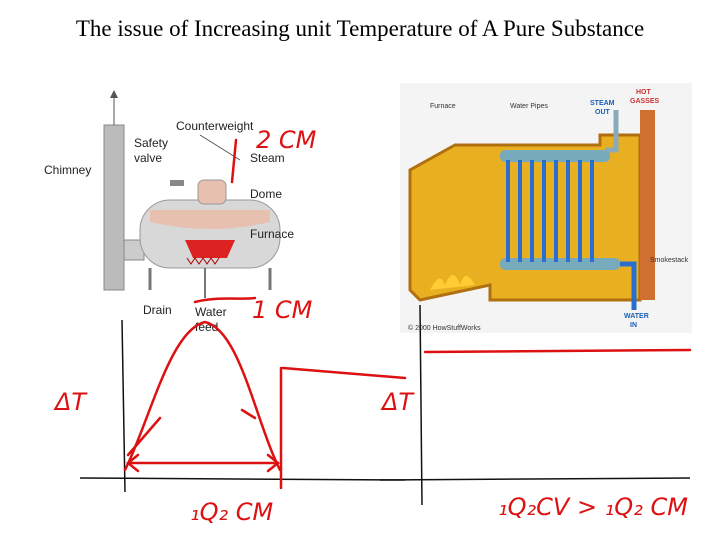  What do you see at coordinates (282, 310) in the screenshot?
I see `handwritten-note: 1 CM` at bounding box center [282, 310].